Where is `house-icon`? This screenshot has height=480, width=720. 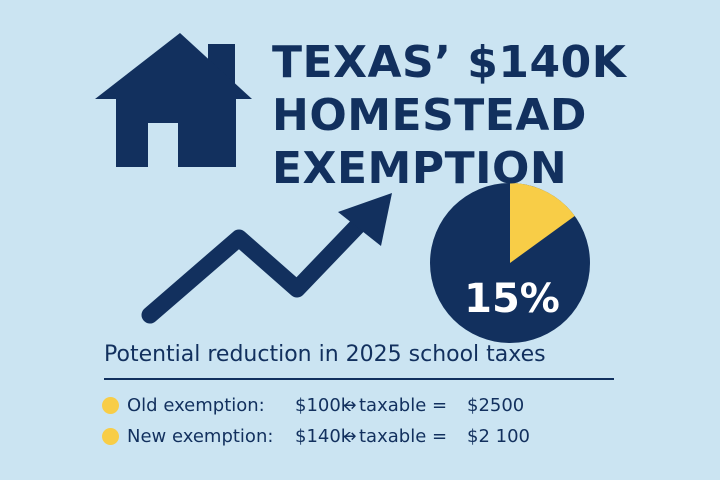 house-icon is located at coordinates (173, 100).